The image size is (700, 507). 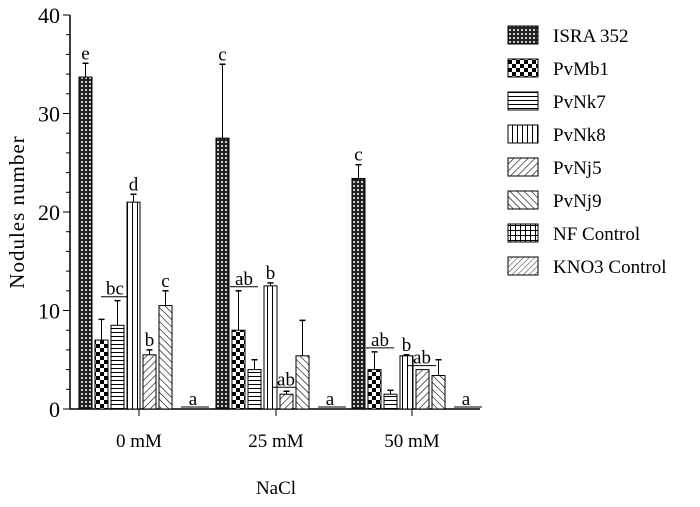 What do you see at coordinates (49, 114) in the screenshot?
I see `y-tick-label: 30` at bounding box center [49, 114].